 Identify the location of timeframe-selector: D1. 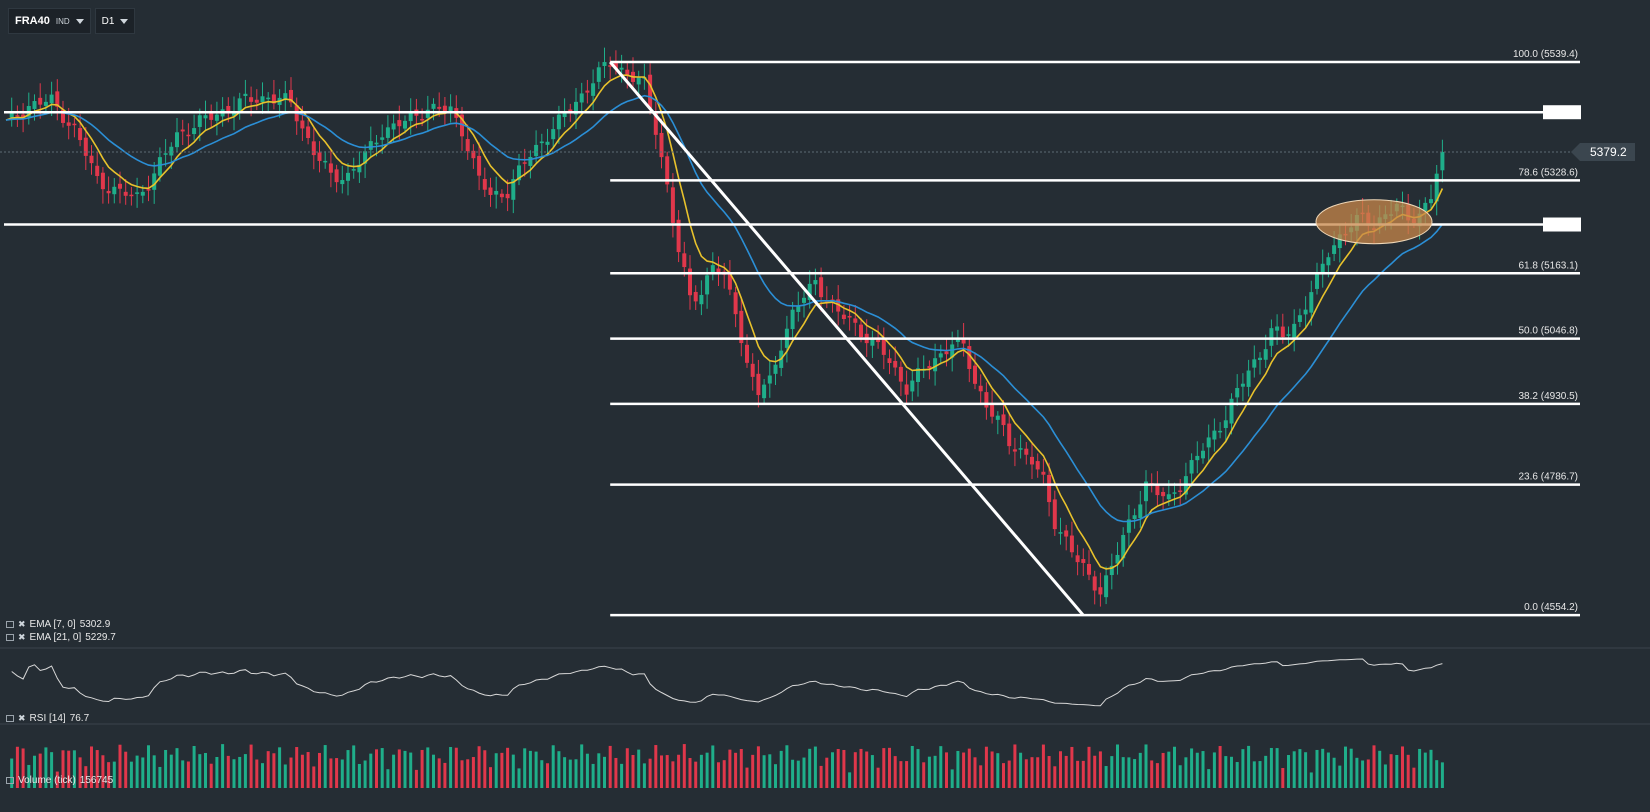
(115, 21).